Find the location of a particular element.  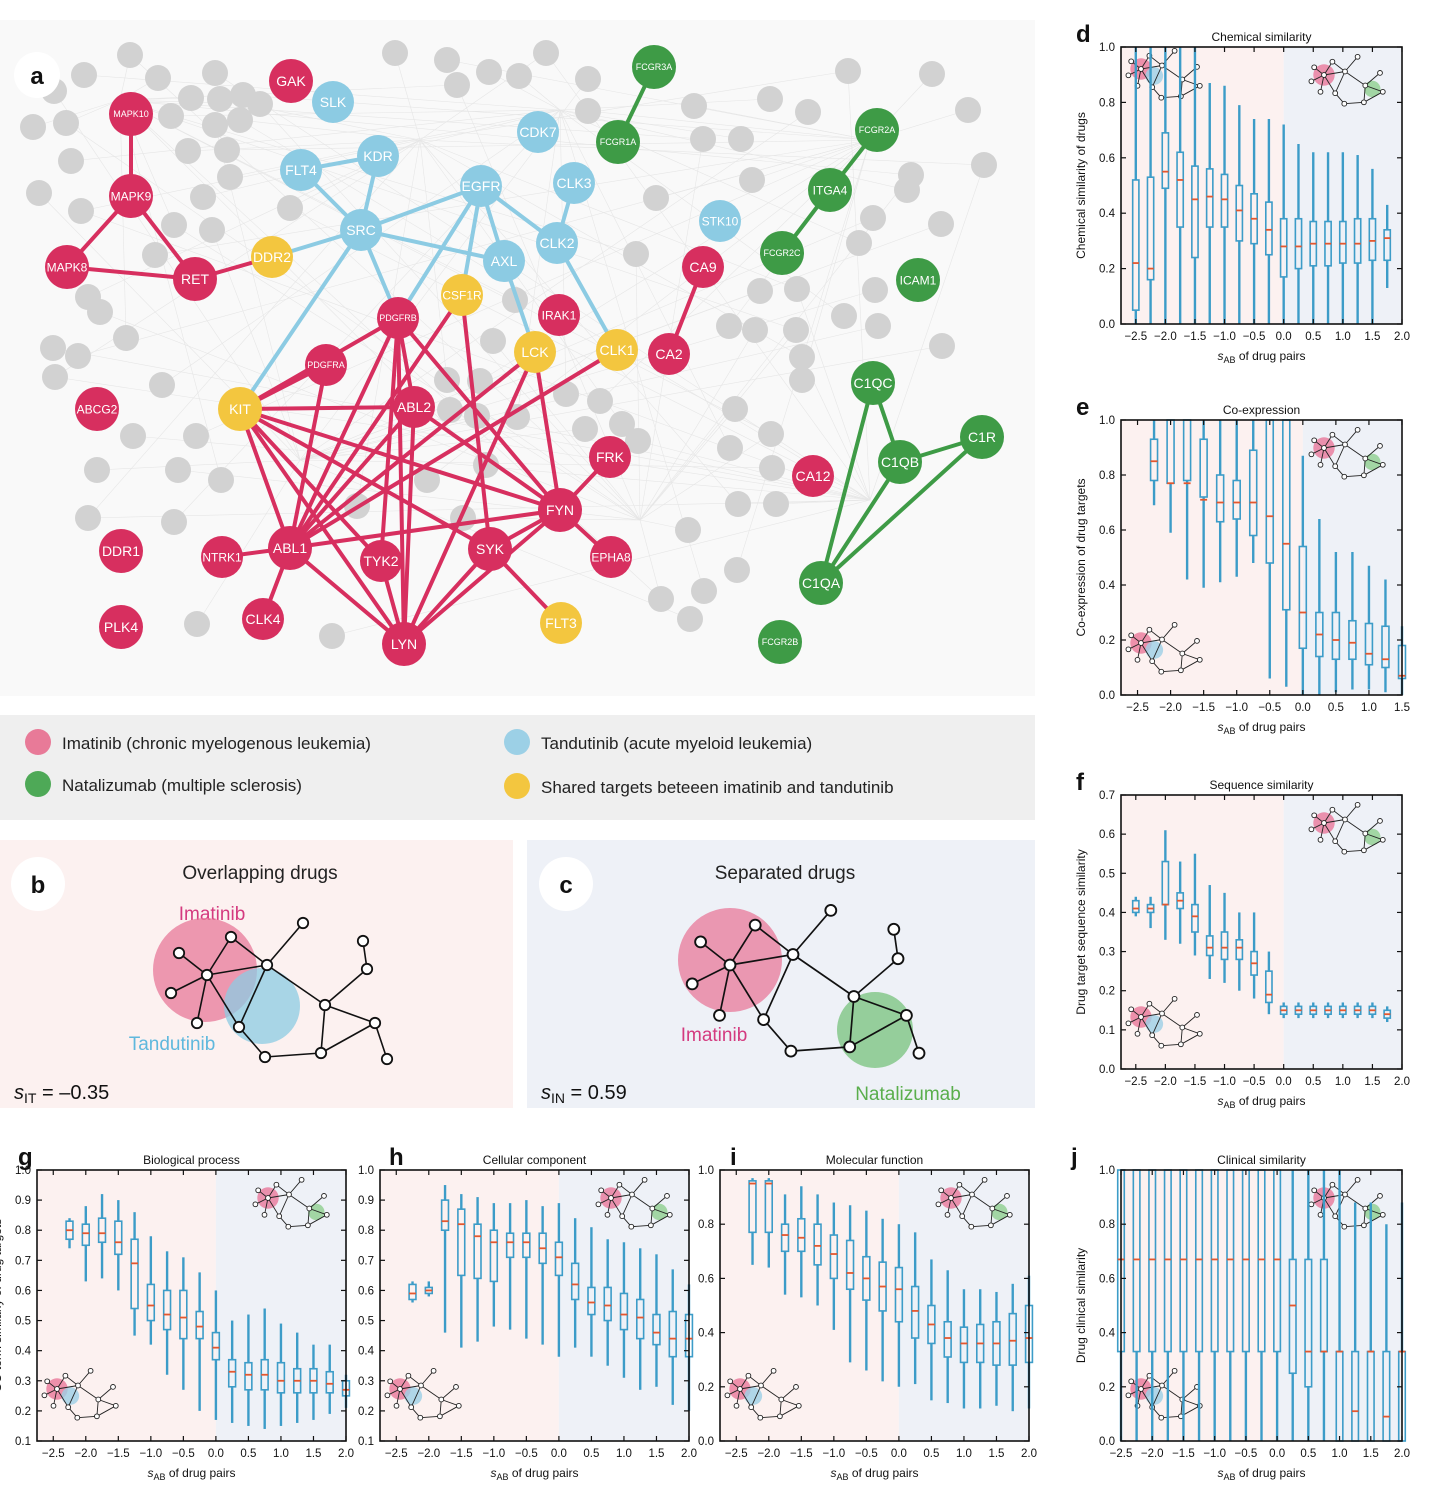

network-node: RET is located at coordinates (195, 279).